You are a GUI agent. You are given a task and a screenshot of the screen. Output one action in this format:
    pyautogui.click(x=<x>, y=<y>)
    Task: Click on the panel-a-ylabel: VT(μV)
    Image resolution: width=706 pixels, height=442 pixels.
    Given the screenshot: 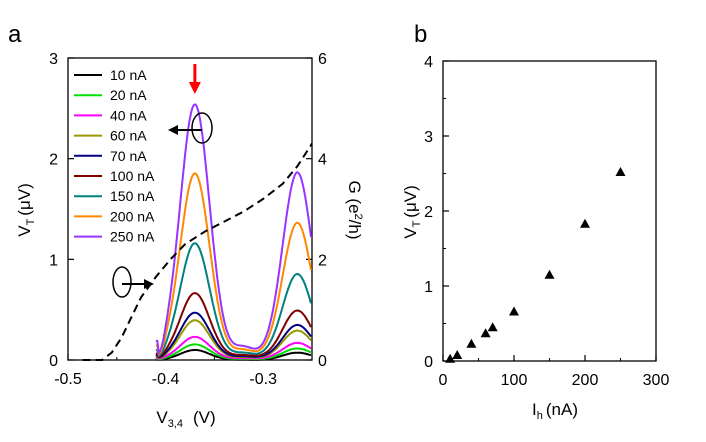 What is the action you would take?
    pyautogui.click(x=26, y=210)
    